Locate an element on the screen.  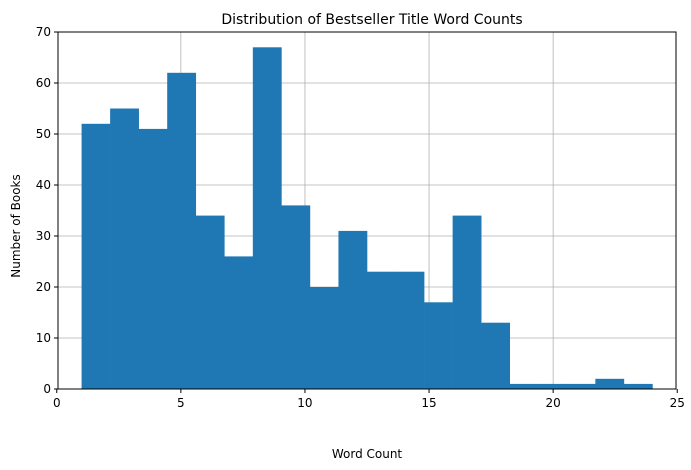
y-tick-label: 0 is located at coordinates (47, 389).